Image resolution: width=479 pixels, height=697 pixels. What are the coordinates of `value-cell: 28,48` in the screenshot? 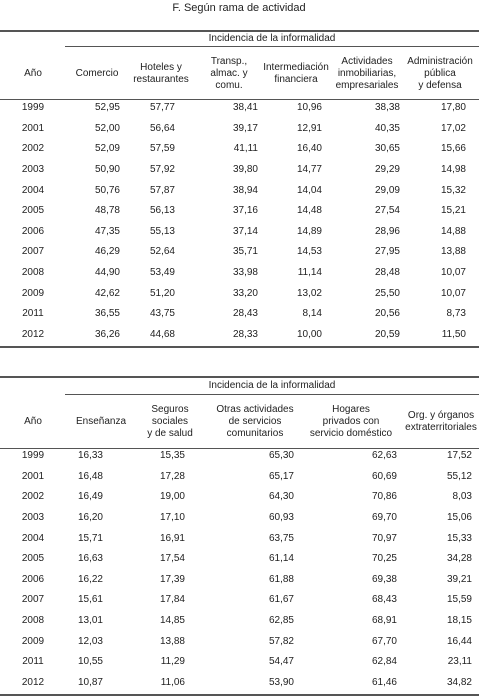 It's located at (387, 273).